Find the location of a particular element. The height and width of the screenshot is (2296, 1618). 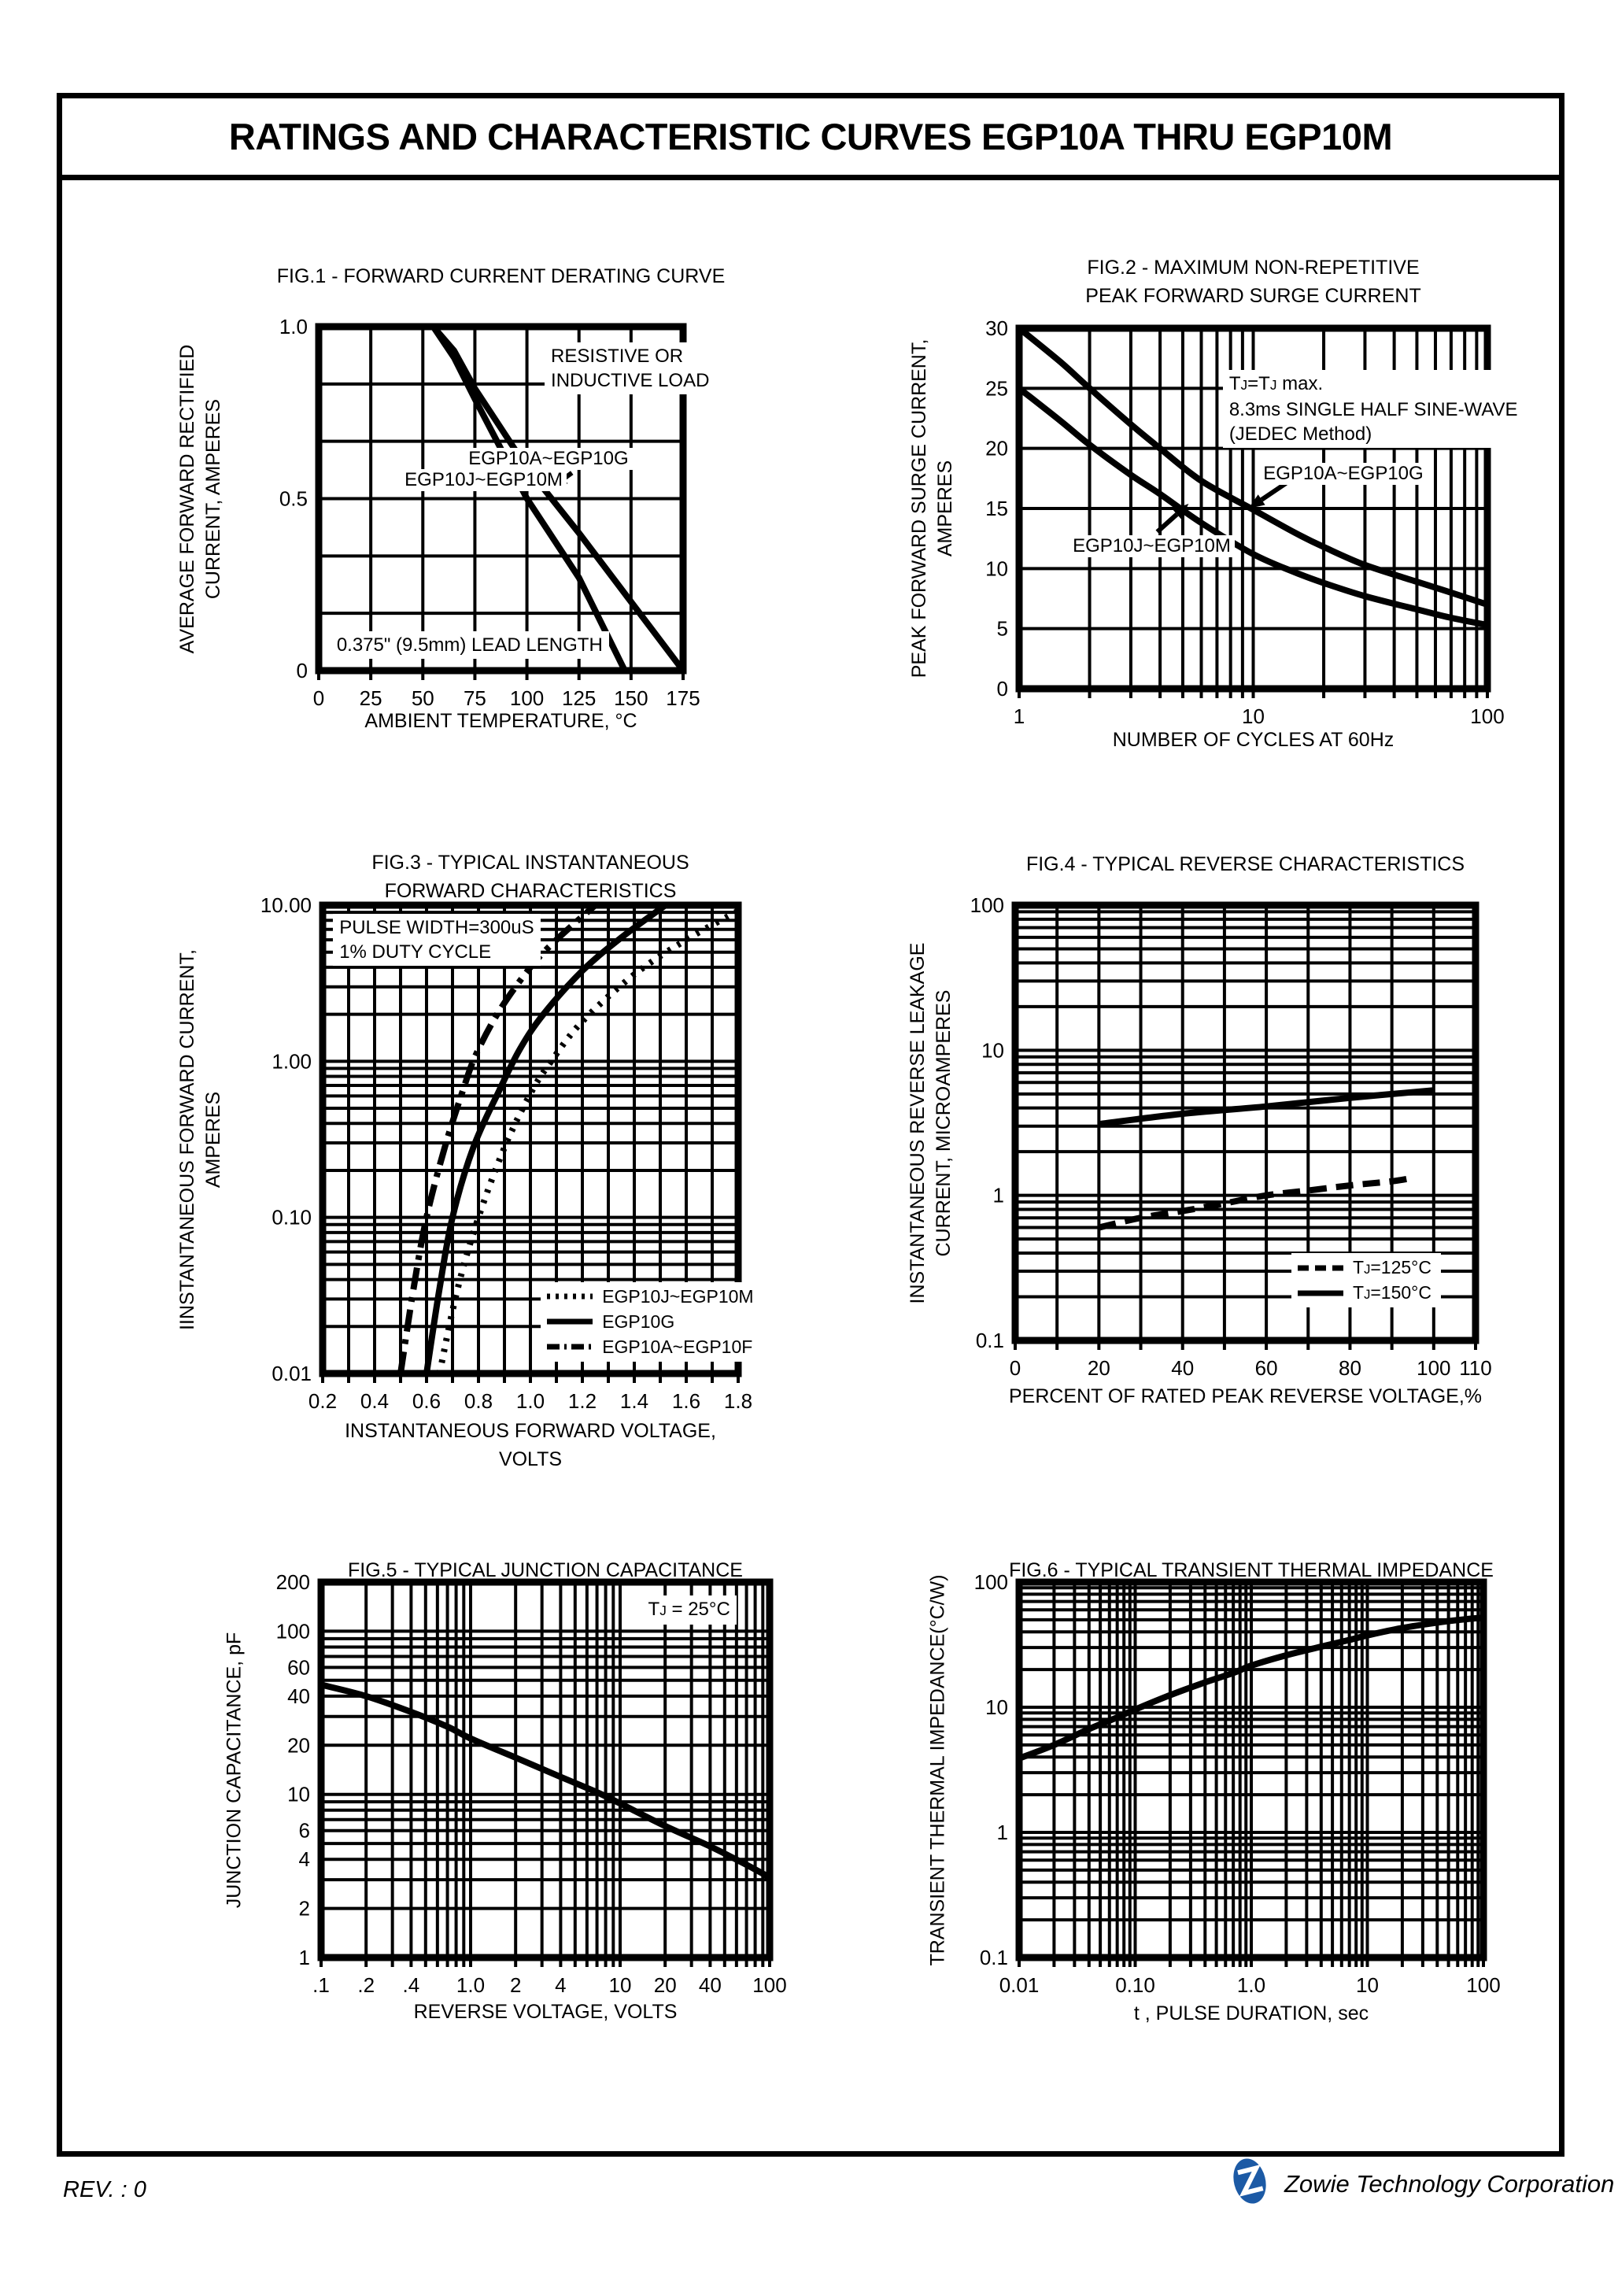

fig2-y-tick: 0 is located at coordinates (1002, 689).